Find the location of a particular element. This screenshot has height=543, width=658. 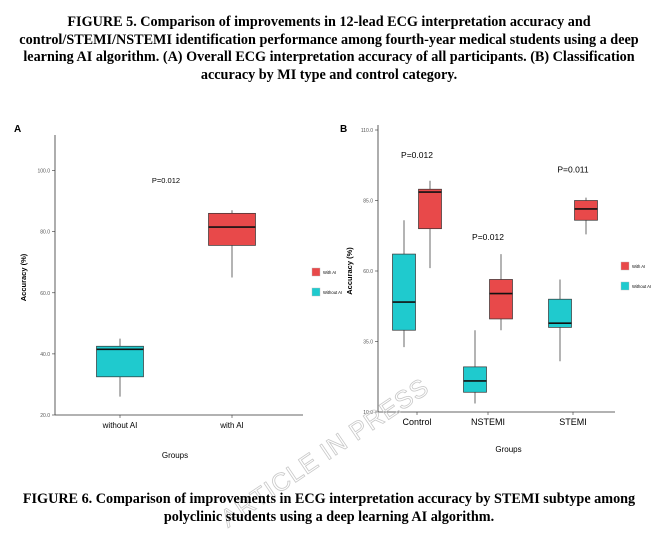

y-tick-label: 20.0 is located at coordinates (45, 416).